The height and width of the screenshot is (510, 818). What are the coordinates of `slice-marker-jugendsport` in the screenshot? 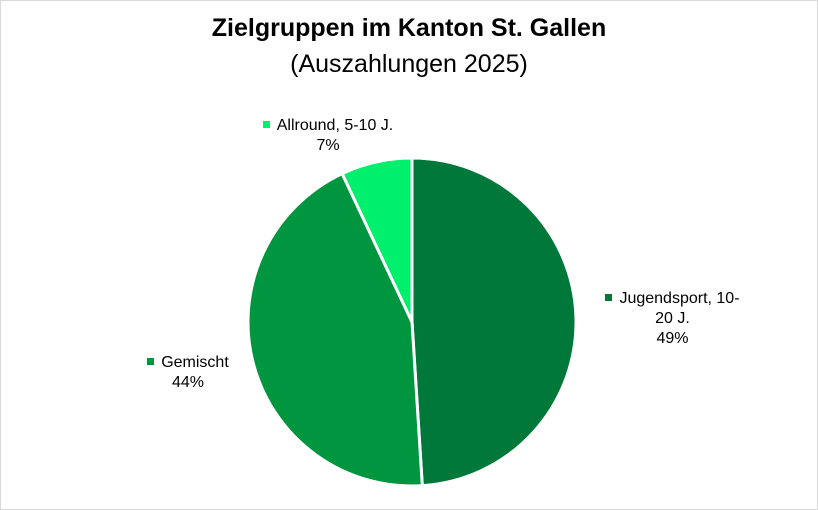 It's located at (609, 297).